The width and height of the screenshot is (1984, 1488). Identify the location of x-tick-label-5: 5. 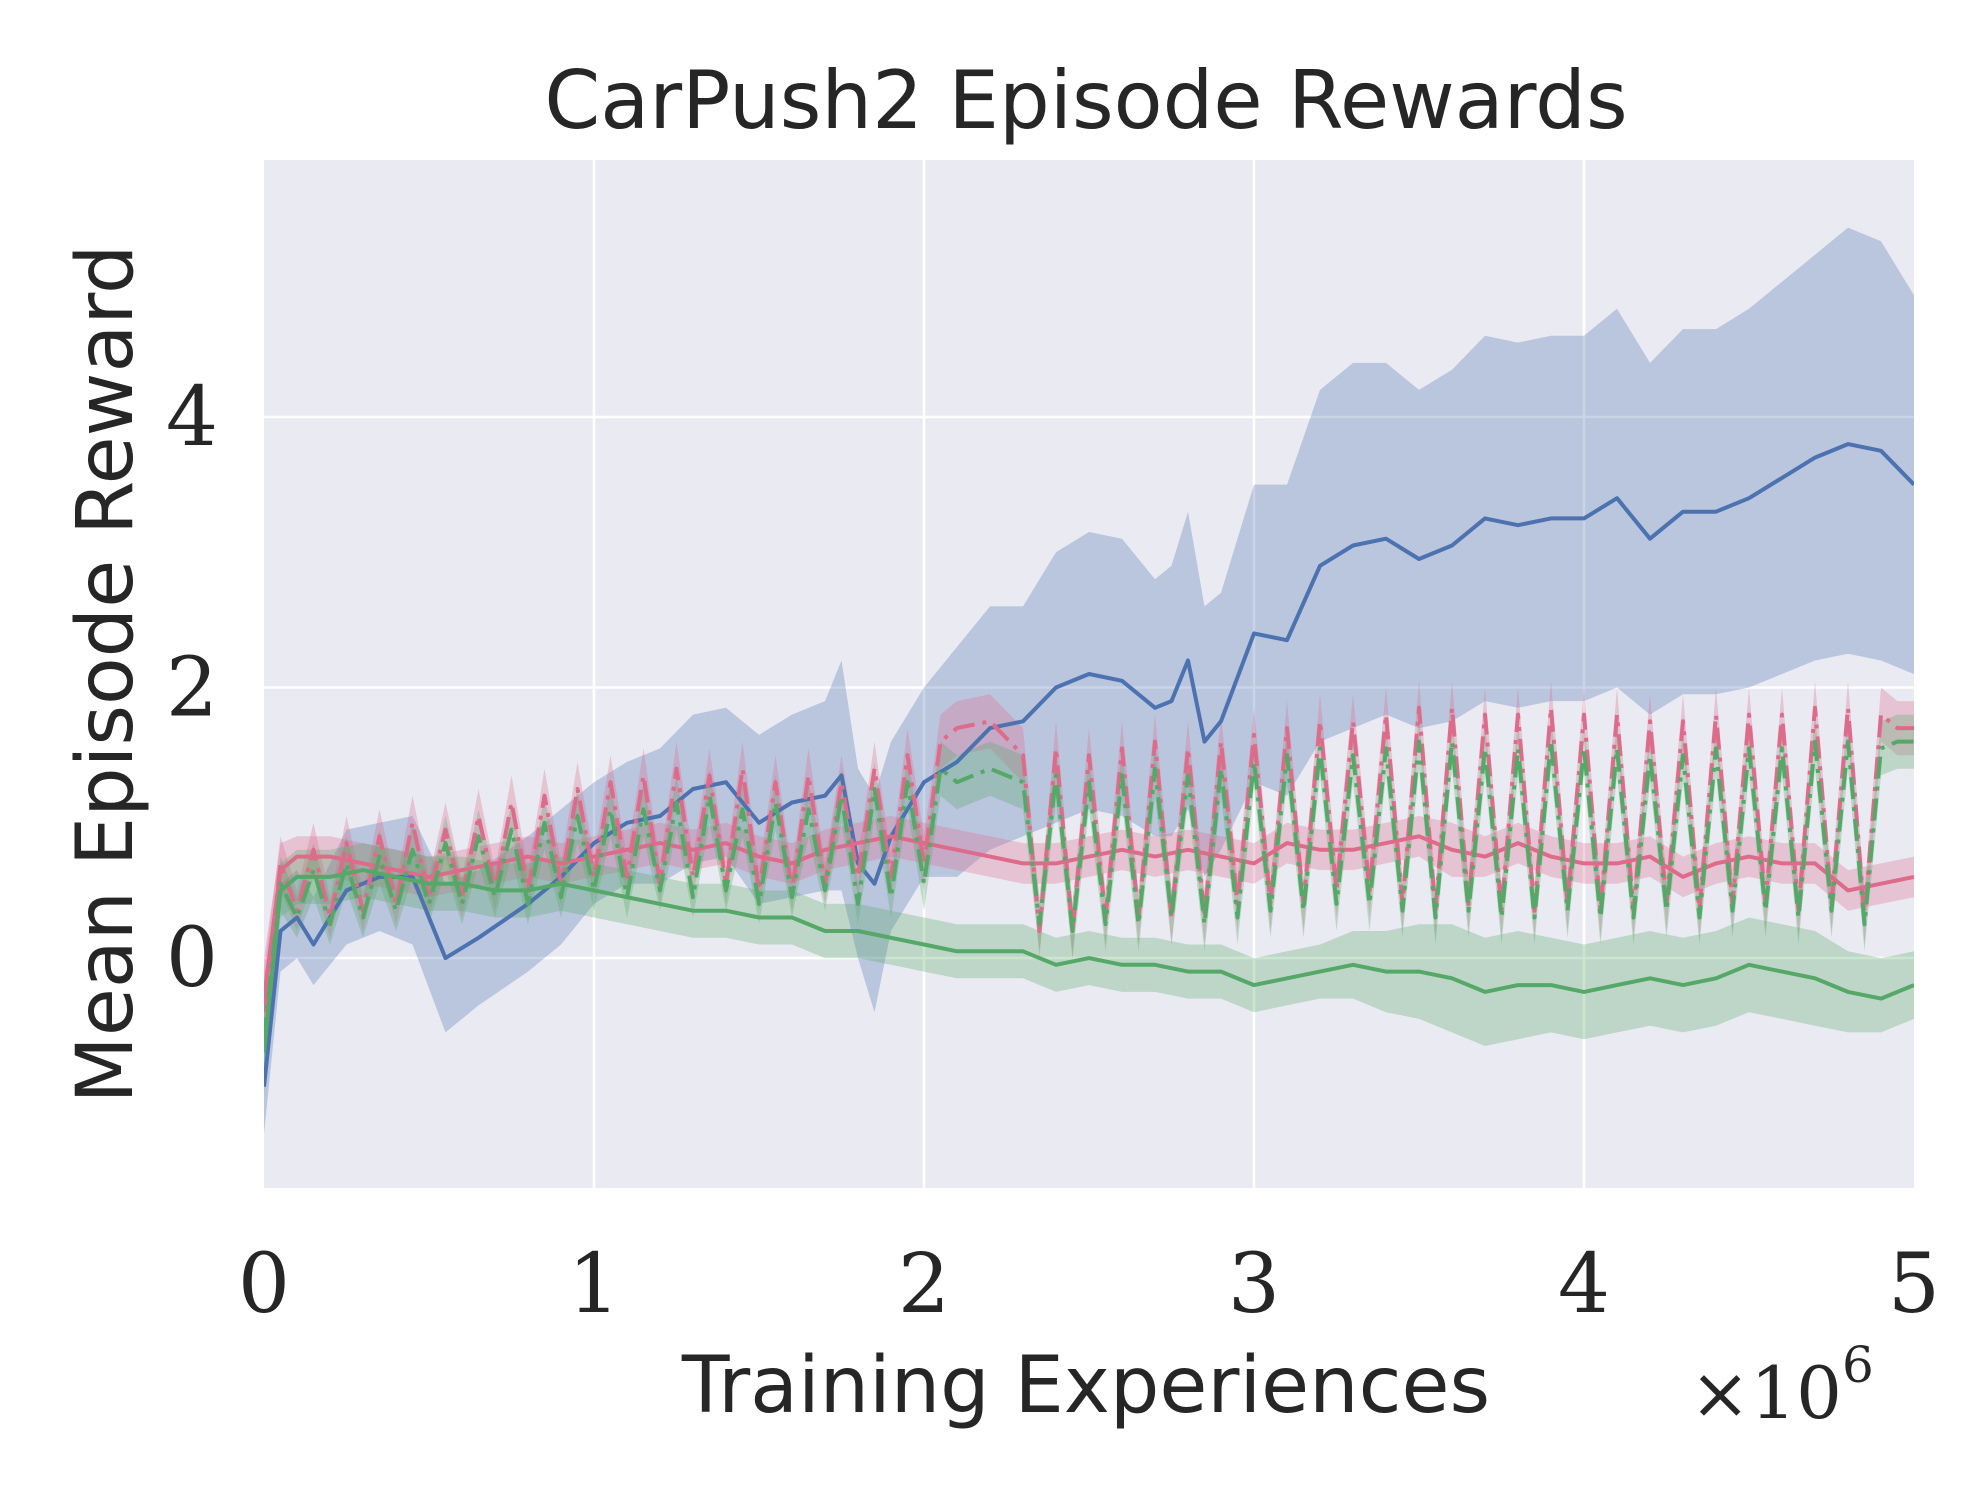
(1914, 1284).